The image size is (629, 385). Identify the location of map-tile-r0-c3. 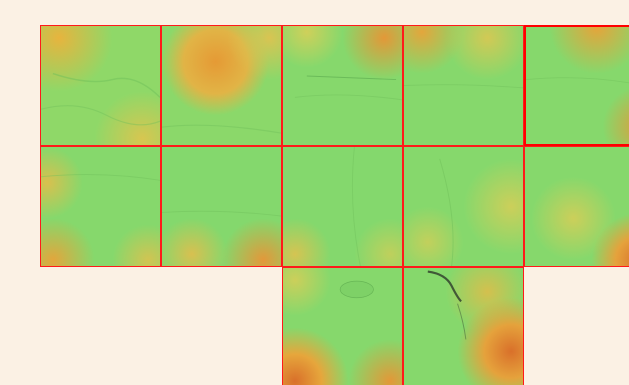
(463, 85).